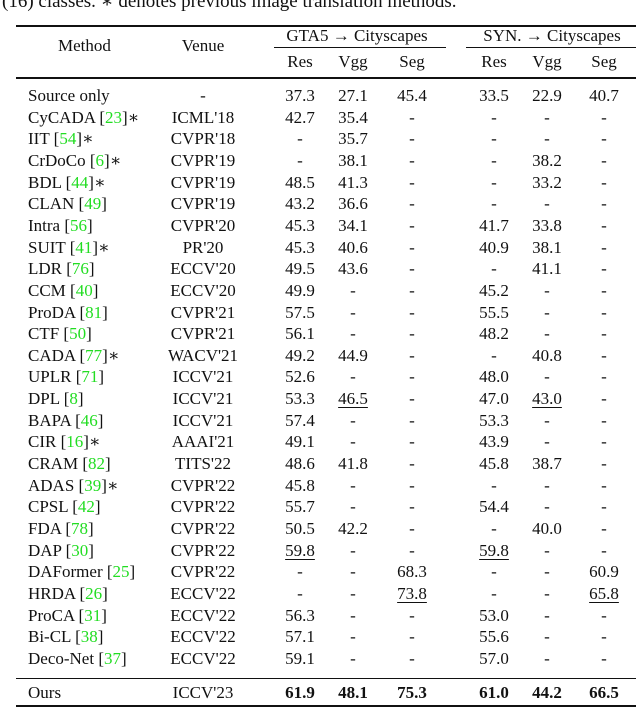 Image resolution: width=636 pixels, height=710 pixels. What do you see at coordinates (89, 420) in the screenshot?
I see `citation-link: 46` at bounding box center [89, 420].